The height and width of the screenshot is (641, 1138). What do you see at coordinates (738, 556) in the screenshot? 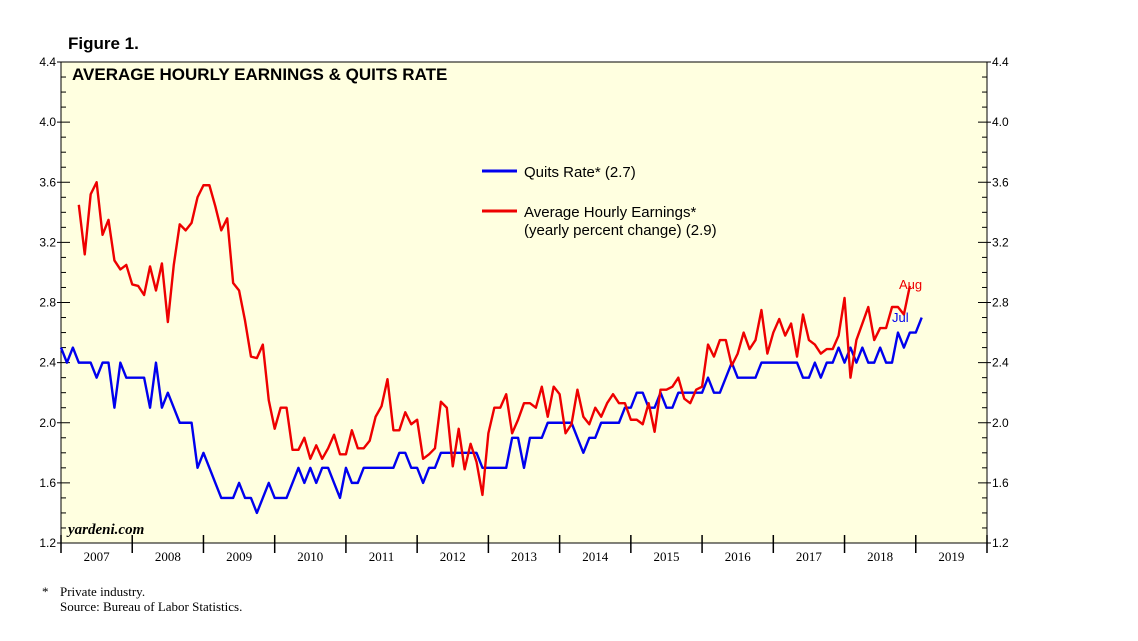
I see `x-tick-label: 2016` at bounding box center [738, 556].